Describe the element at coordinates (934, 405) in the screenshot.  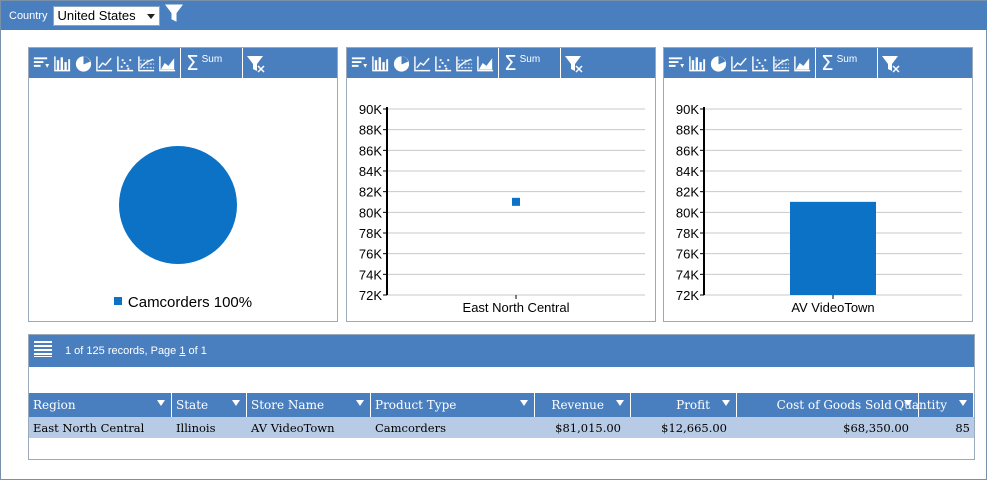
I see `column-header: Quantity` at that location.